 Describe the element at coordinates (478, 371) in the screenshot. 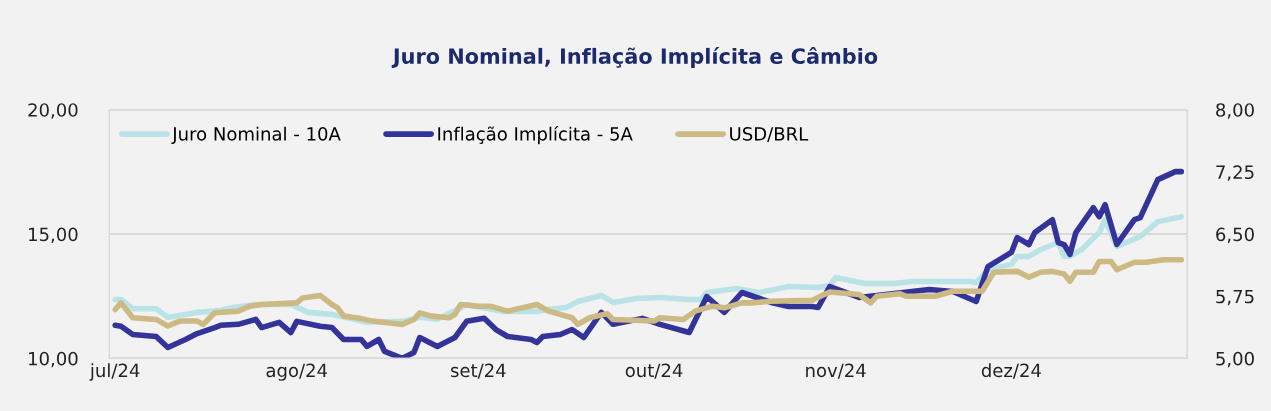

I see `x-tick-label: set/24` at that location.